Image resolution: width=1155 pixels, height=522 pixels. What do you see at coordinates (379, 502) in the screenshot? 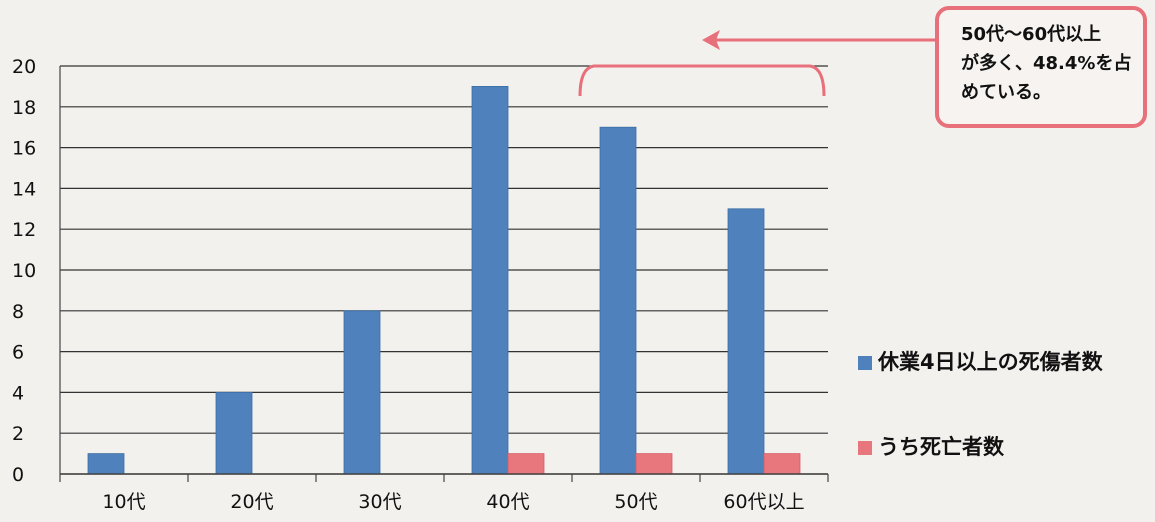
I see `x-tick-label: 30代` at bounding box center [379, 502].